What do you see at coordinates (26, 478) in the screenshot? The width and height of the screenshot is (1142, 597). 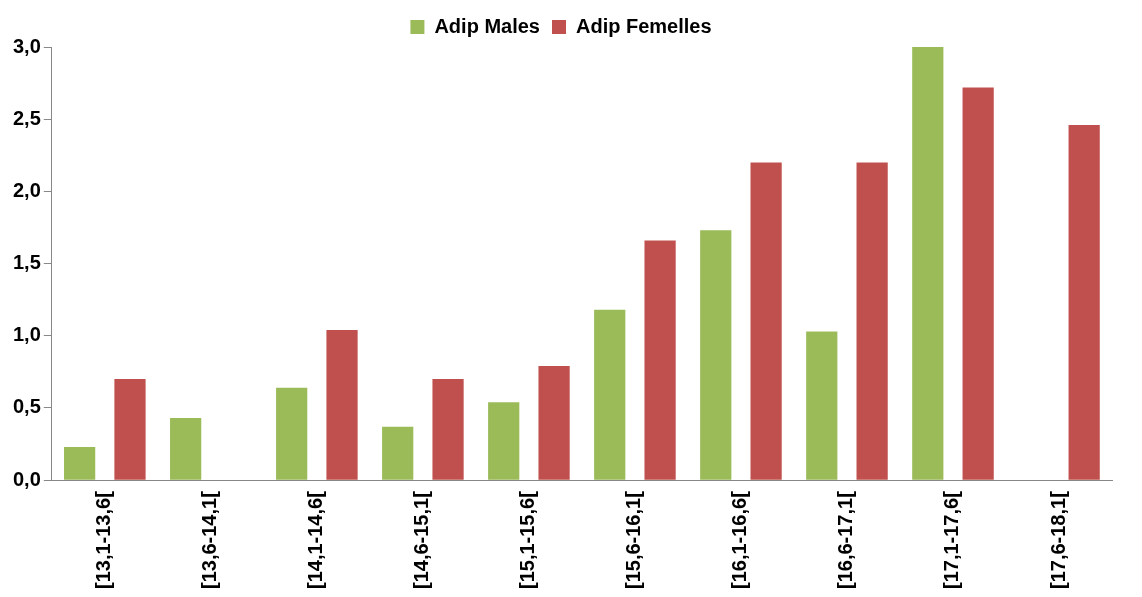 I see `y-tick-label: 0,0` at bounding box center [26, 478].